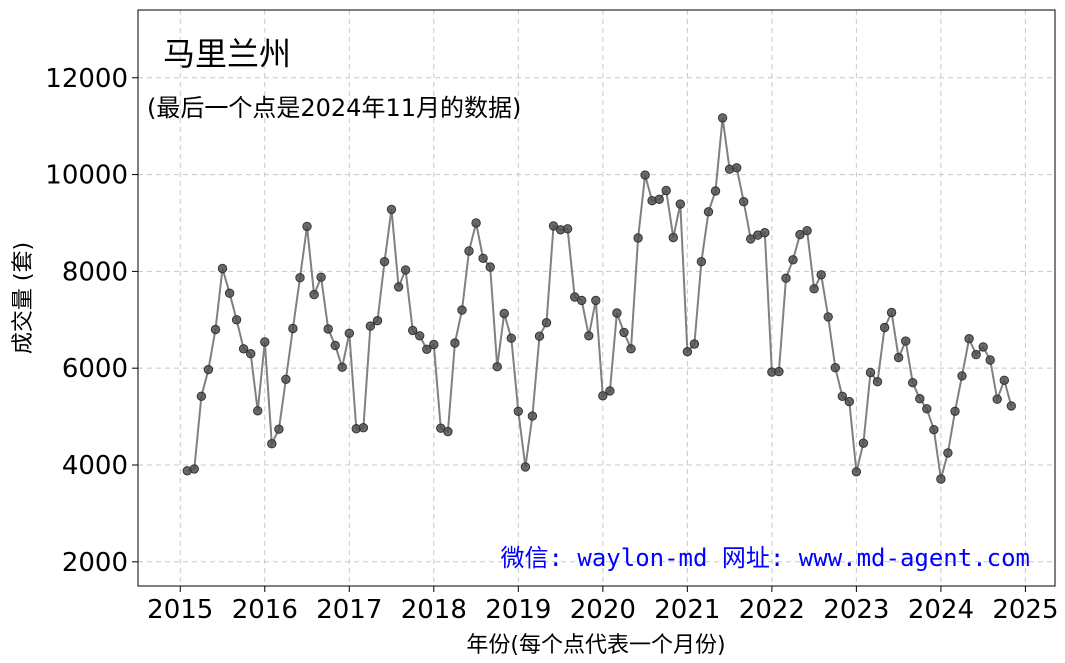 Image resolution: width=1065 pixels, height=663 pixels. Describe the element at coordinates (349, 610) in the screenshot. I see `x-tick-label: 2017` at that location.